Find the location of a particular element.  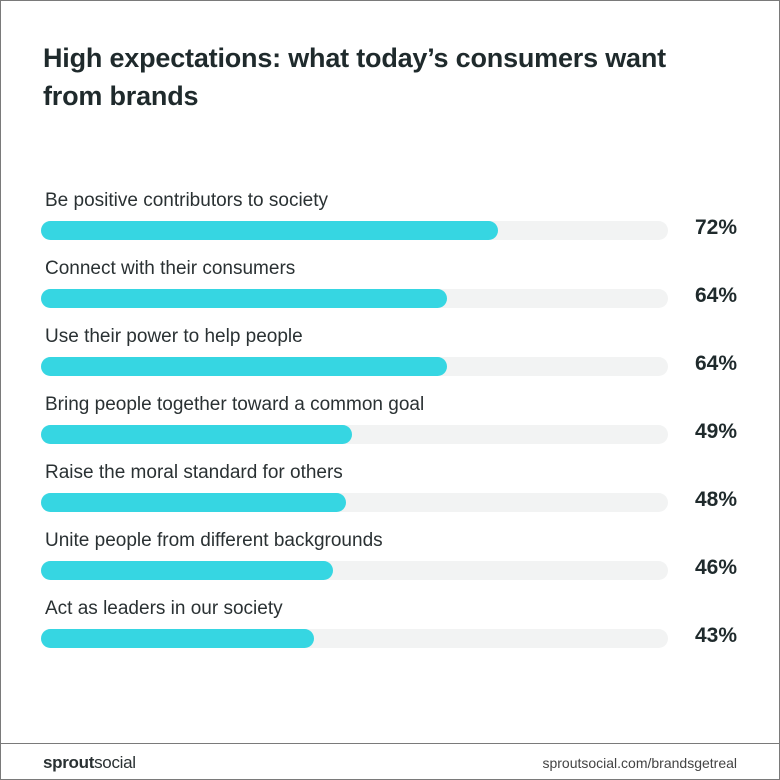

bar-label: Raise the moral standard for others is located at coordinates (194, 472).